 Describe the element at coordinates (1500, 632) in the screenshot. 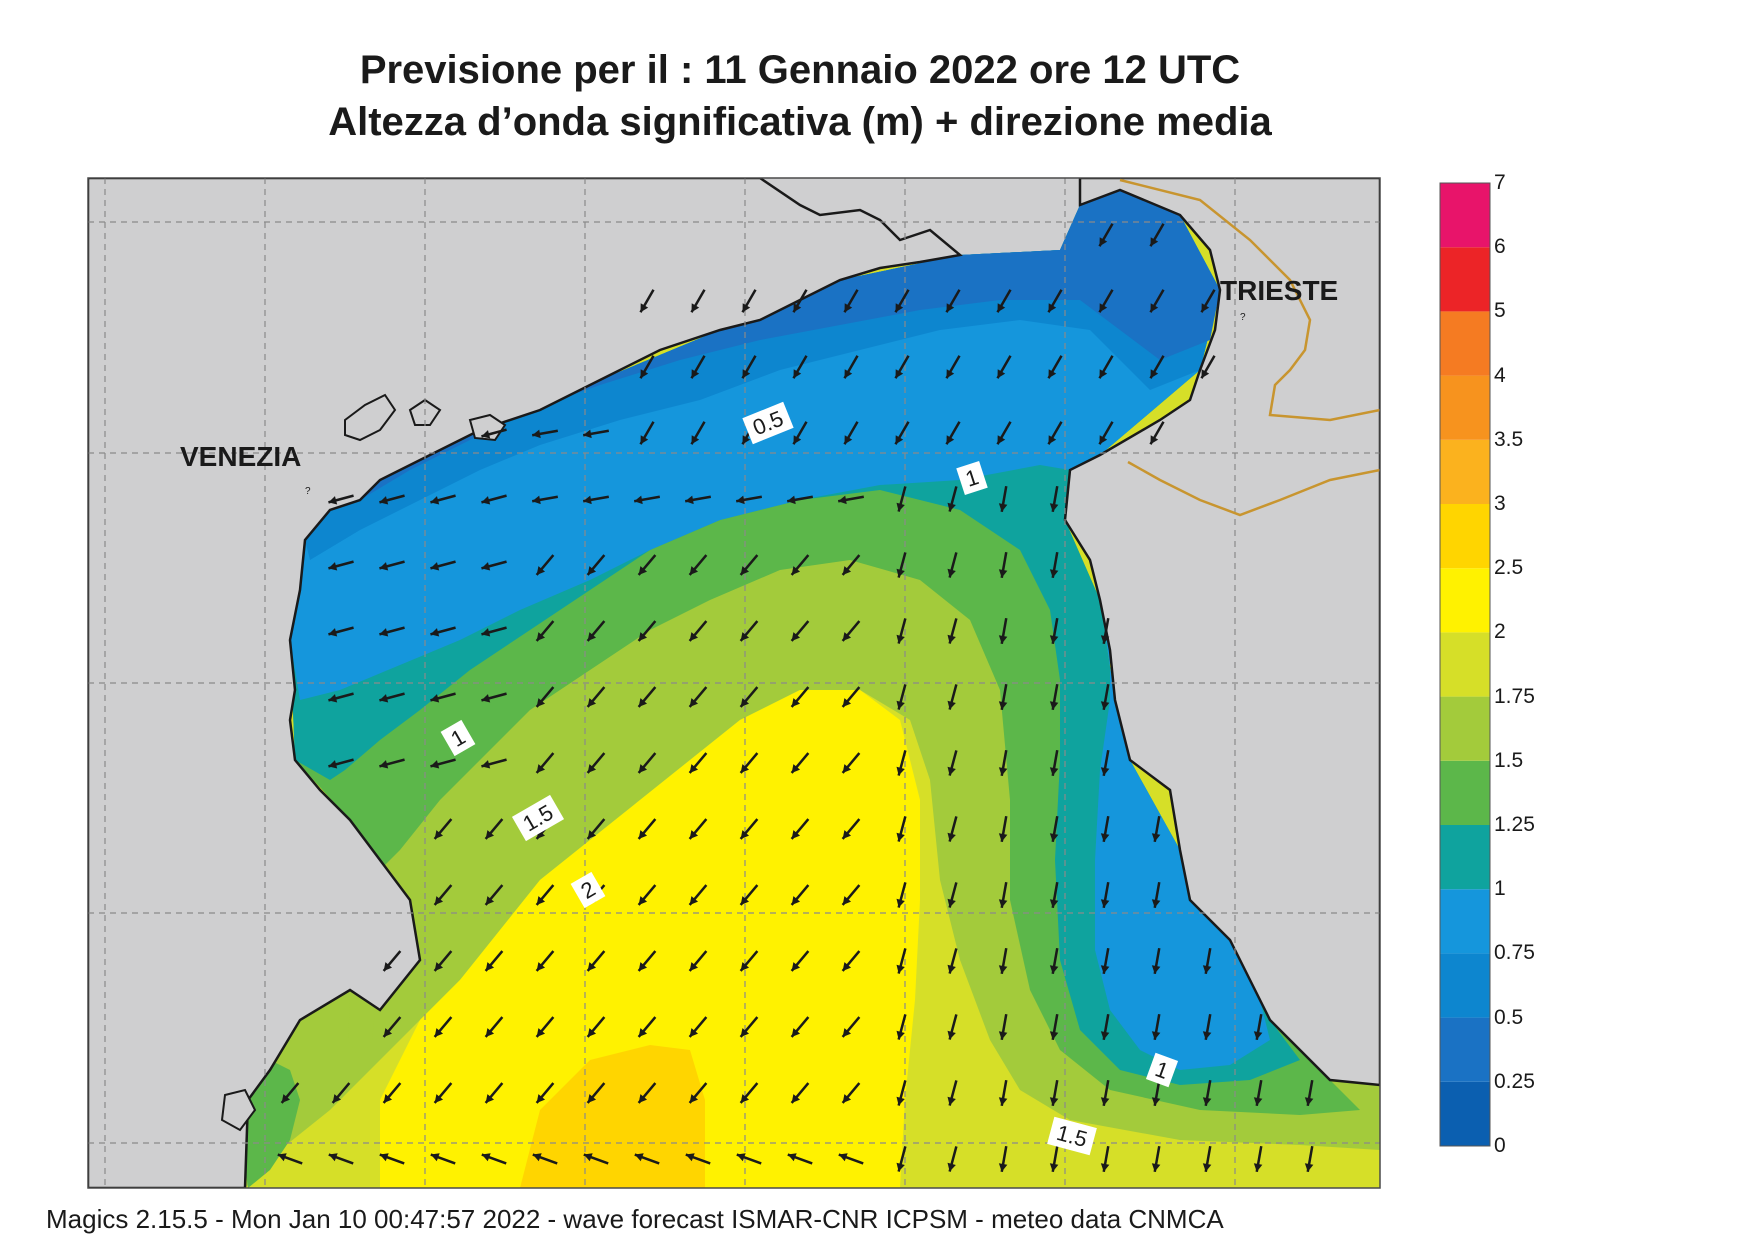

I see `legend-label-2: 2` at that location.